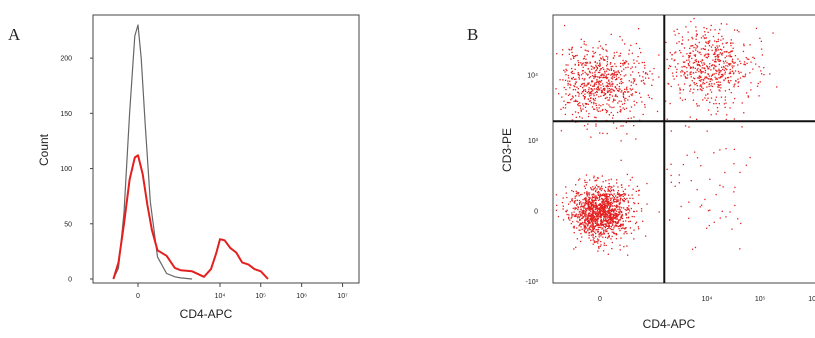  Describe the element at coordinates (220, 296) in the screenshot. I see `x-tick-label: 10⁴` at that location.